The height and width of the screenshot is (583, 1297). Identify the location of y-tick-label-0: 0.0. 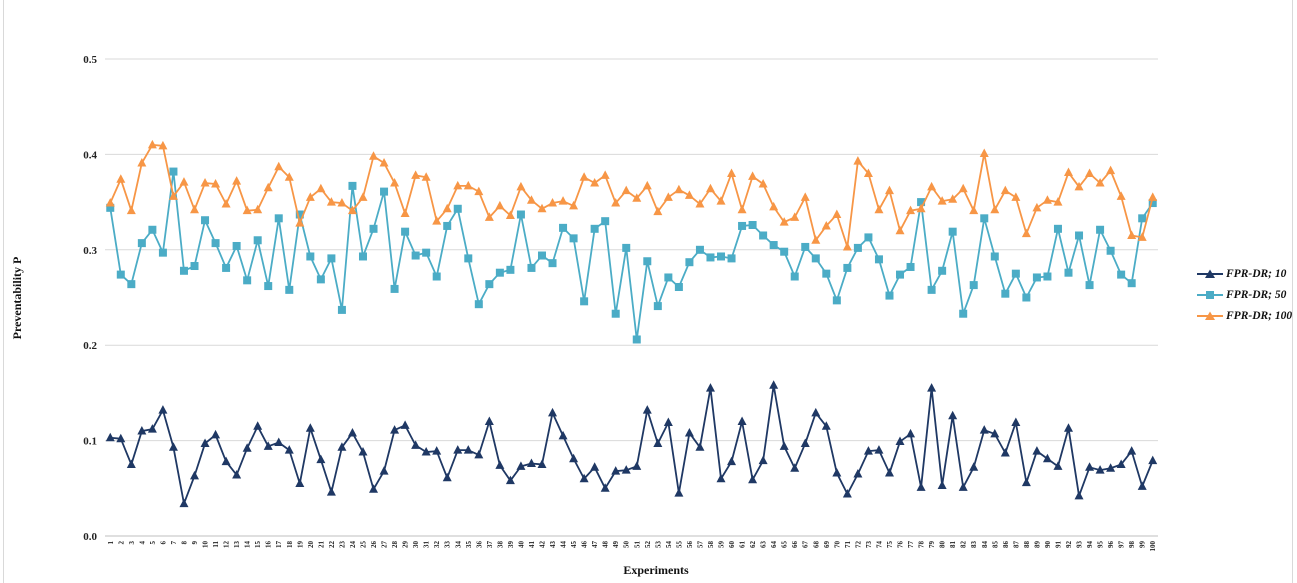
(90, 537).